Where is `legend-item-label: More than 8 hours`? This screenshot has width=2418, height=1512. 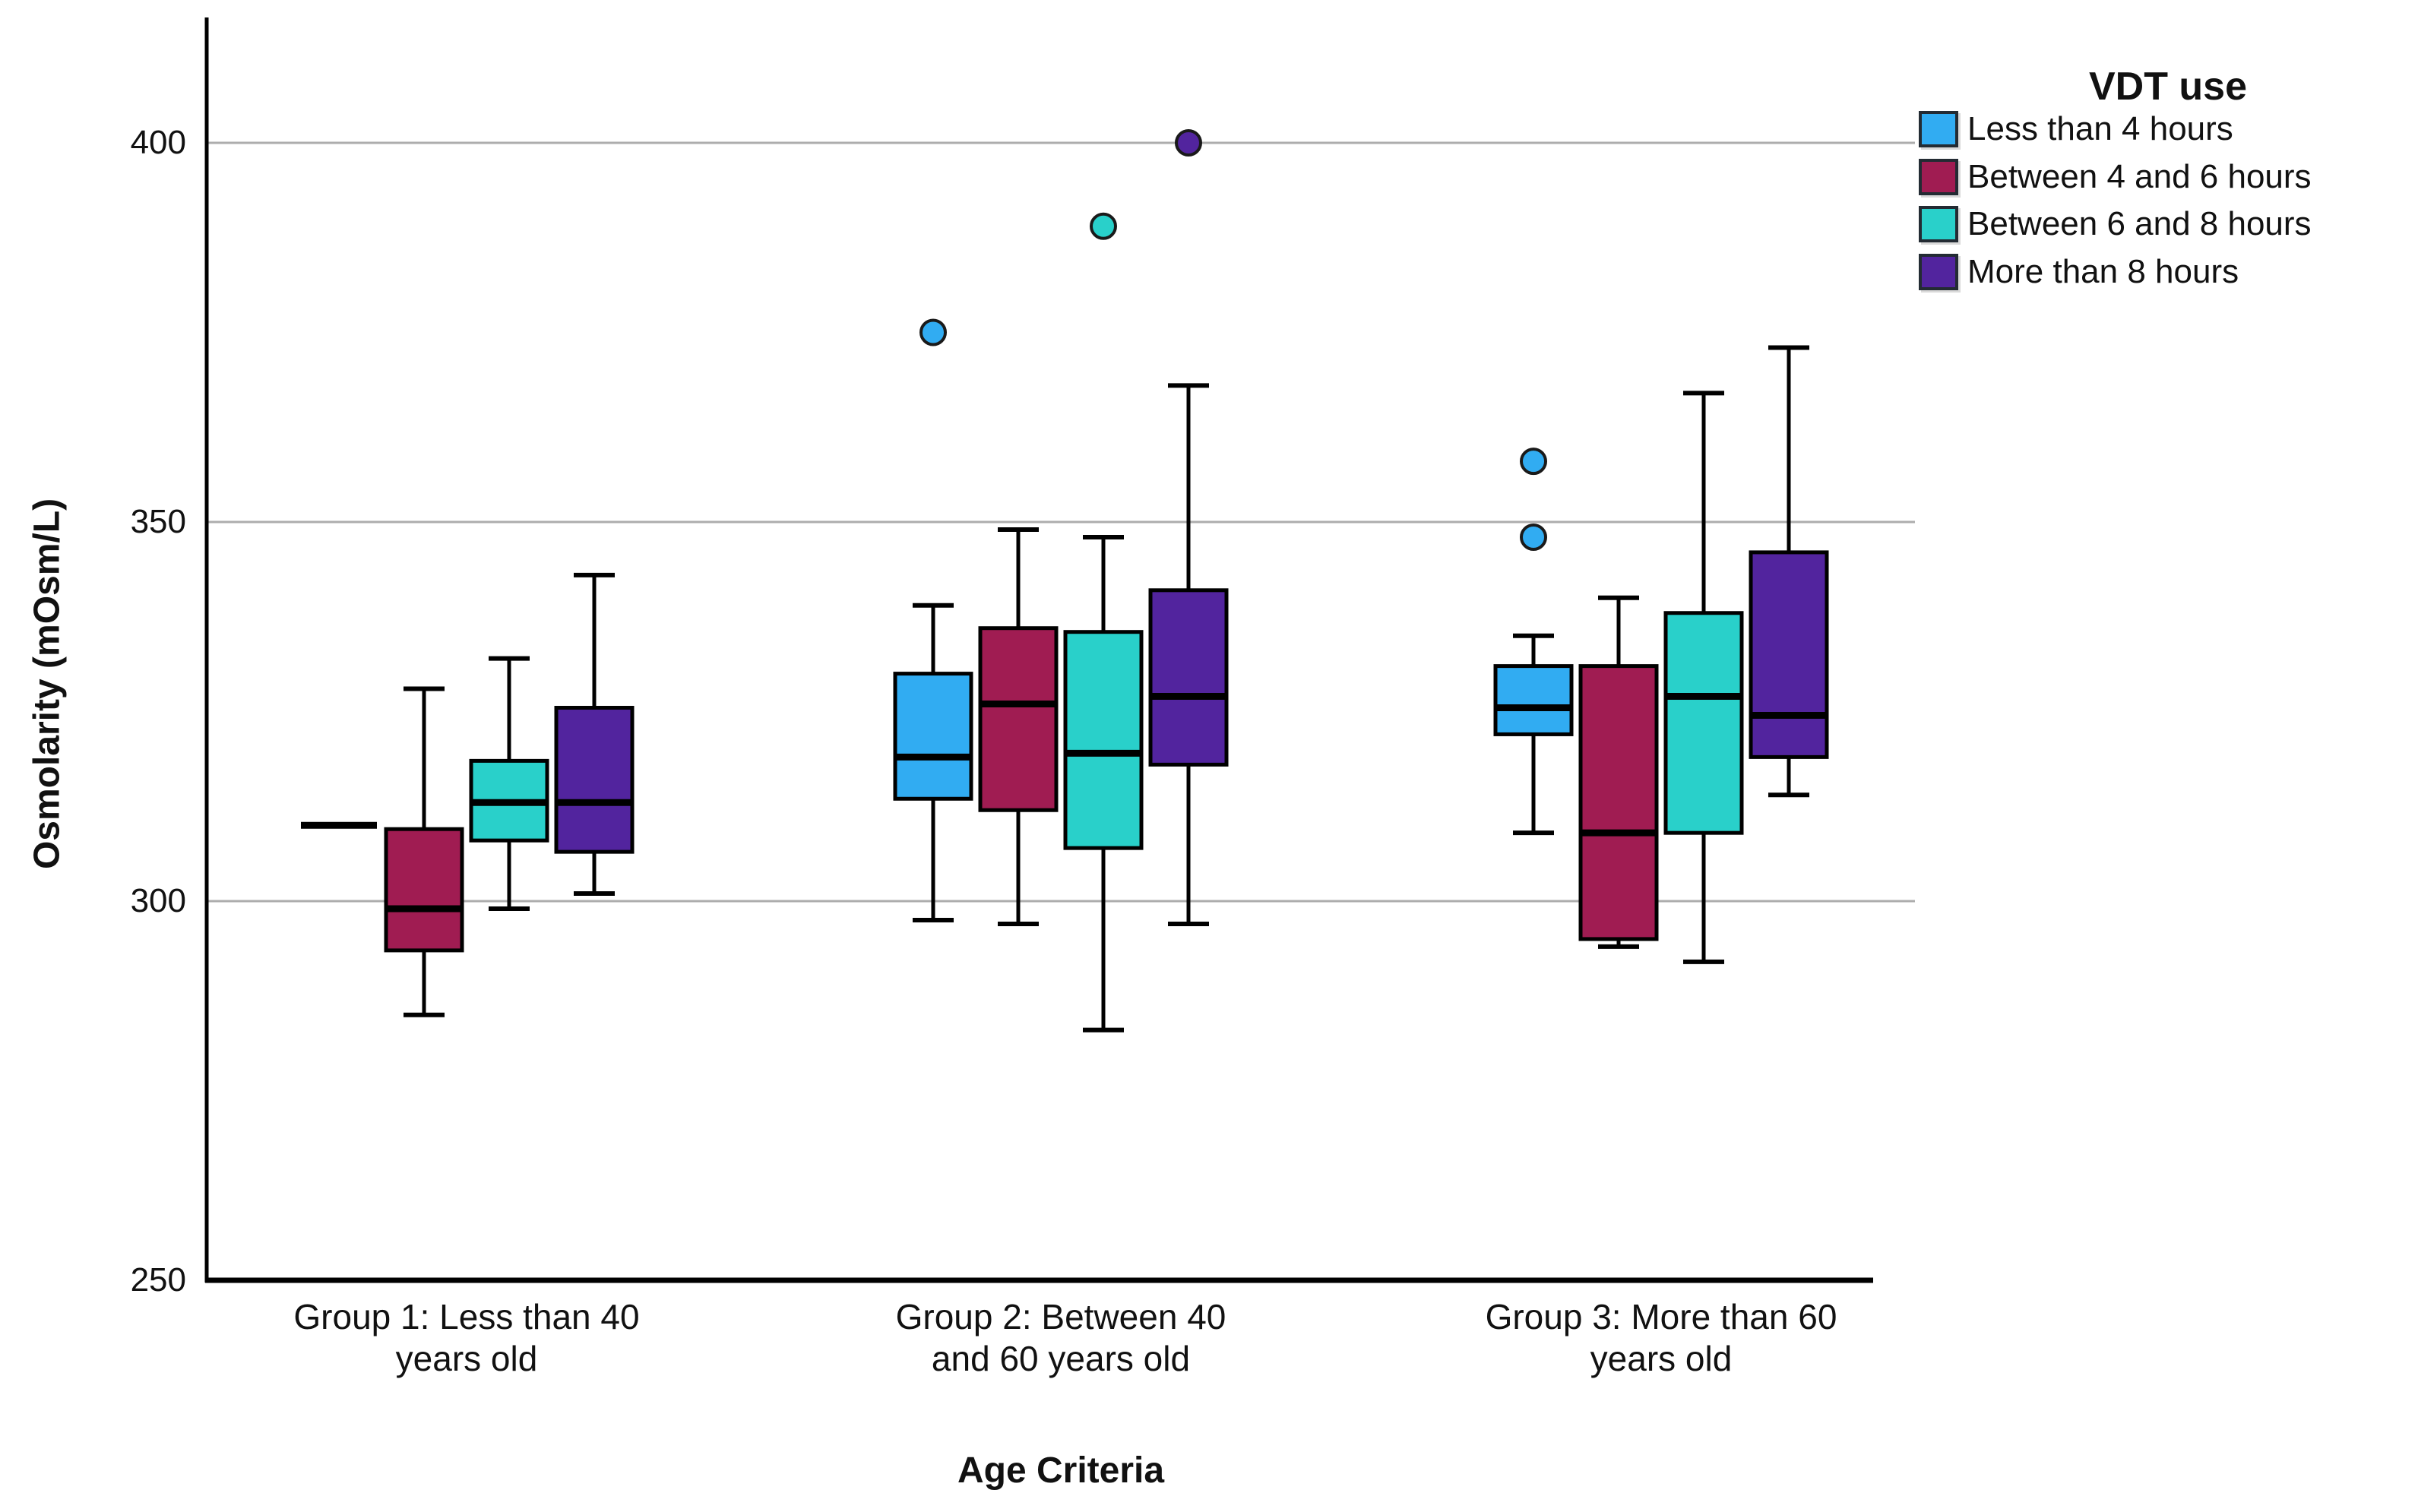
legend-item-label: More than 8 hours is located at coordinates (2103, 271).